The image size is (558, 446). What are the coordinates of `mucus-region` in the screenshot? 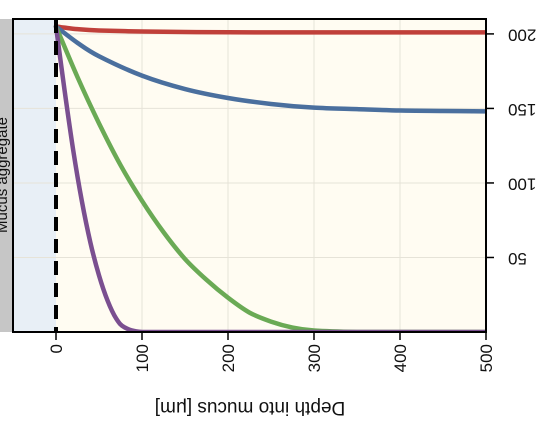 It's located at (34, 175).